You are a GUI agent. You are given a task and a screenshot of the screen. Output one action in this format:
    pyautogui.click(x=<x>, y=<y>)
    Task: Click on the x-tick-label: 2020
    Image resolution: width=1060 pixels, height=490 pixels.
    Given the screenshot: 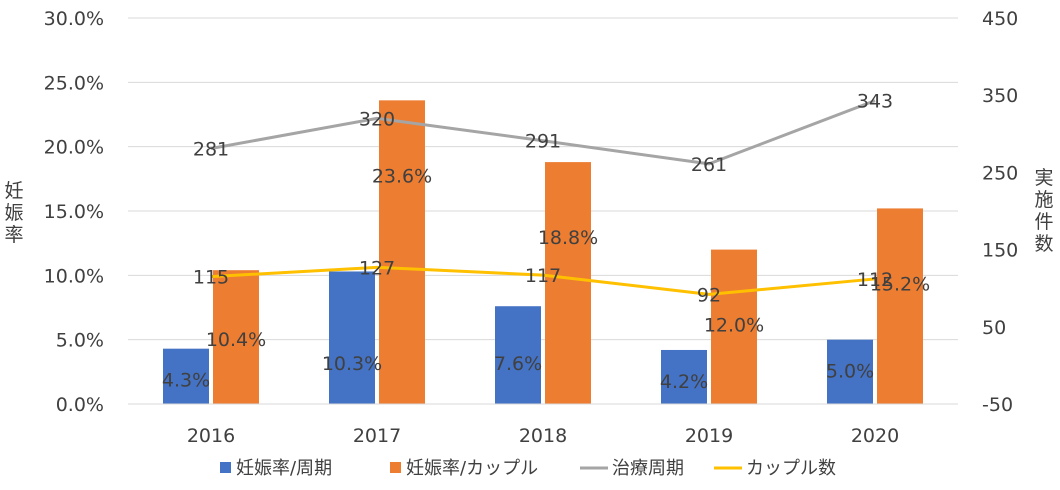 What is the action you would take?
    pyautogui.click(x=875, y=436)
    